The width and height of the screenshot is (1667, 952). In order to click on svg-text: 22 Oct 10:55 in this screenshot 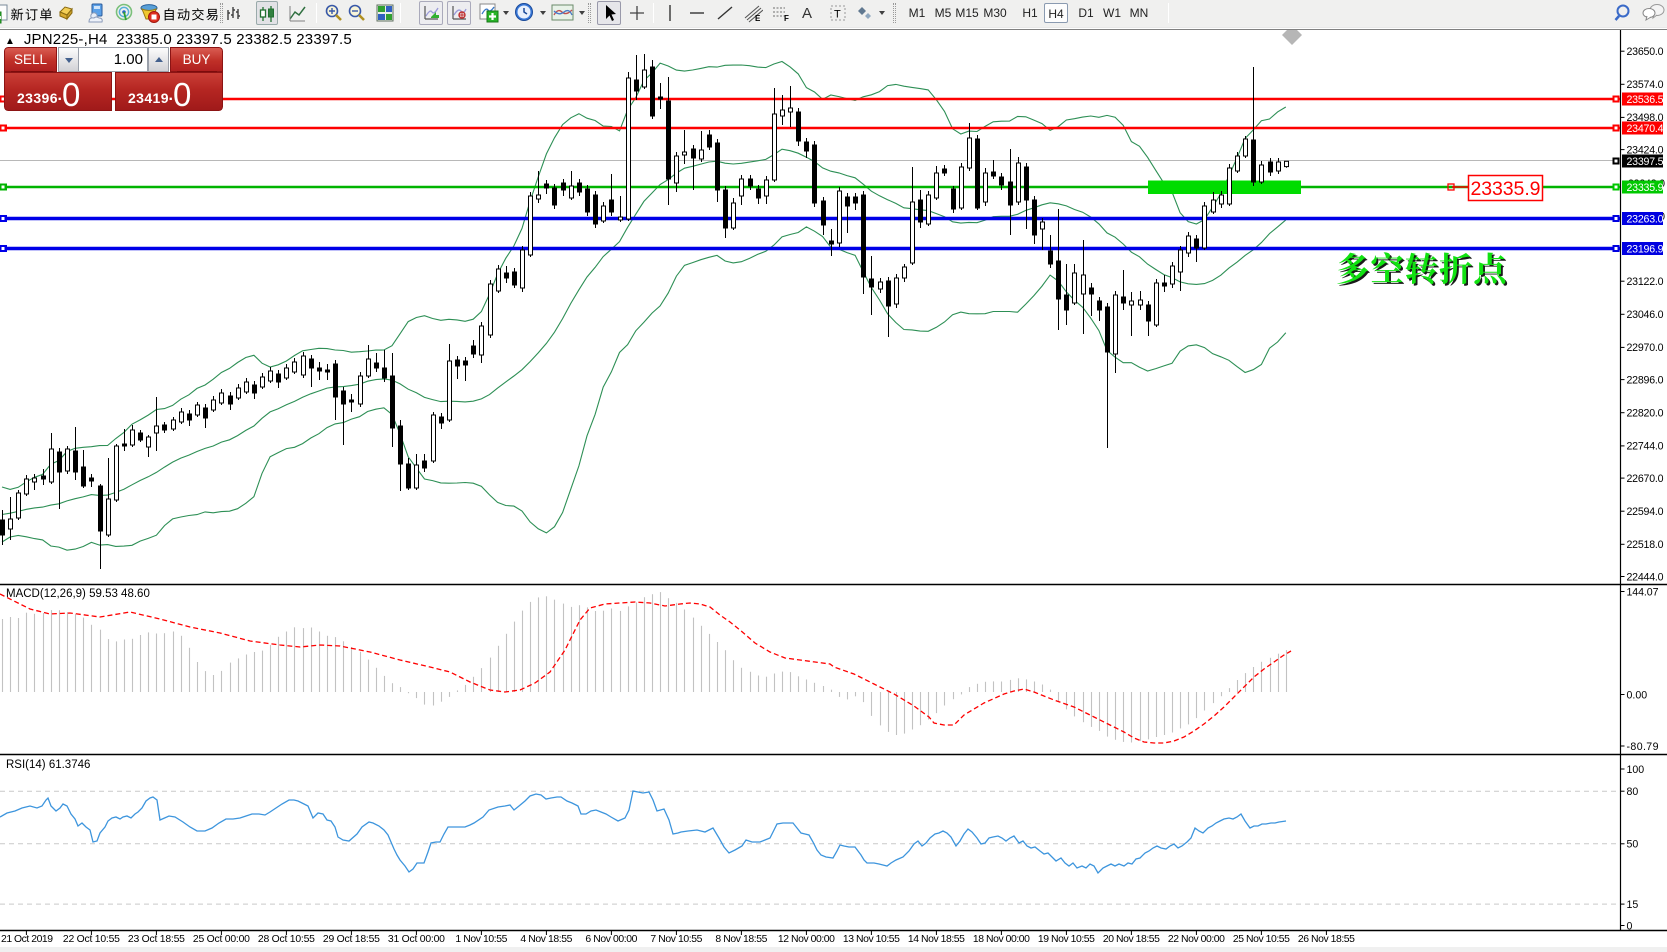, I will do `click(91, 939)`.